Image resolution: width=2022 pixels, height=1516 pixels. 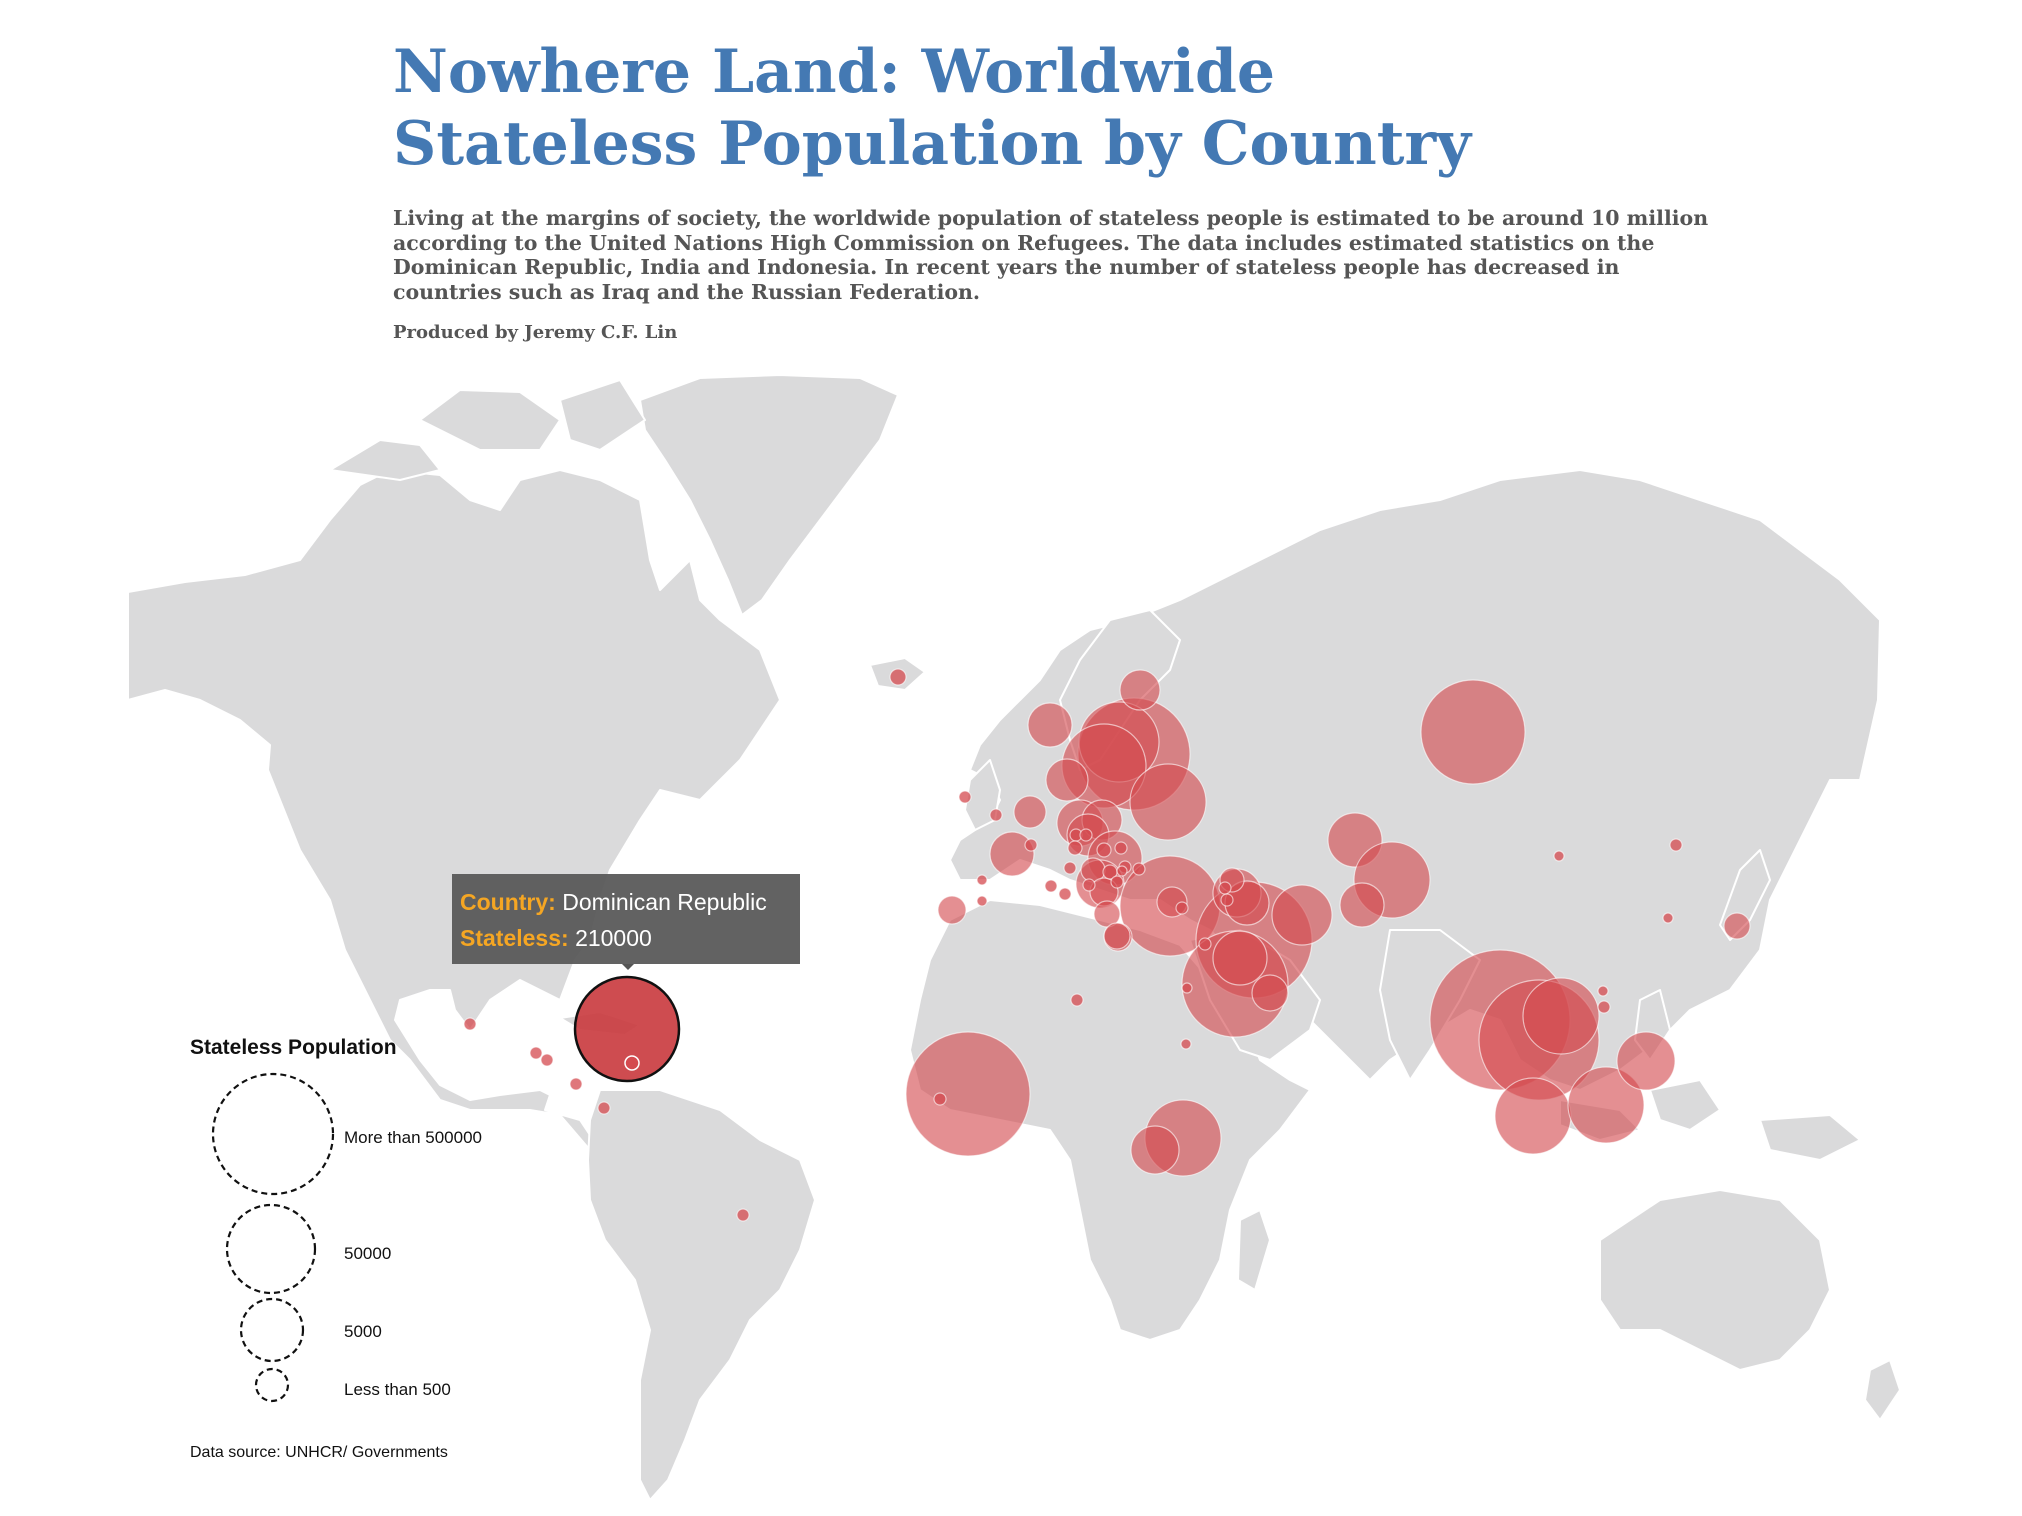 I want to click on tooltip-country-key: Country:, so click(x=508, y=902).